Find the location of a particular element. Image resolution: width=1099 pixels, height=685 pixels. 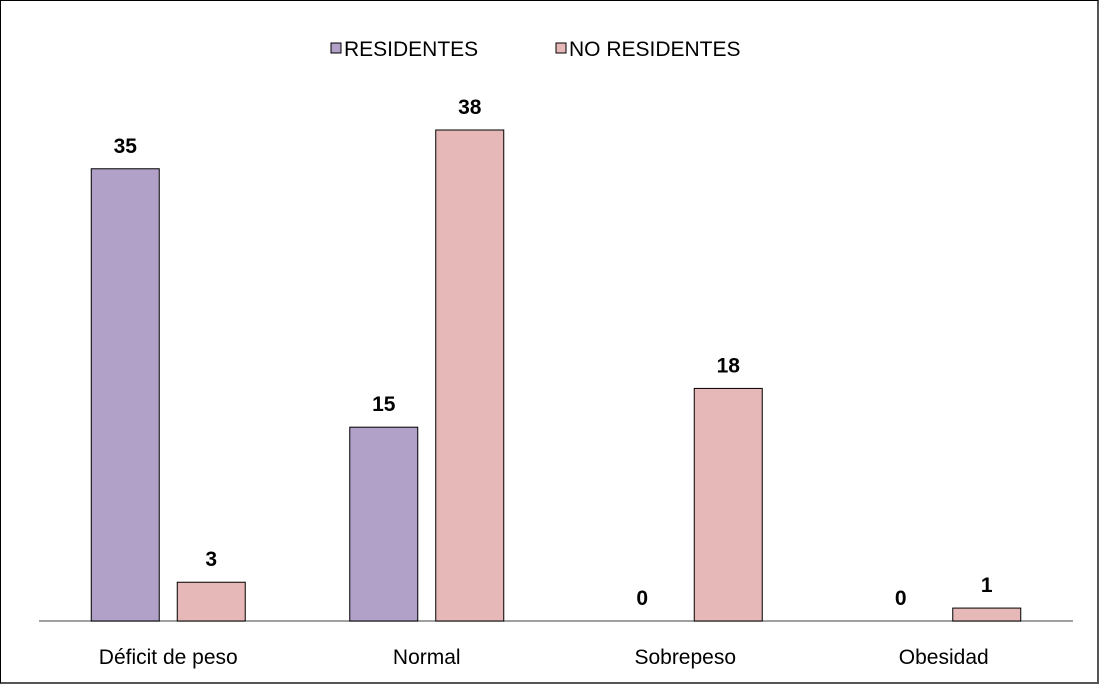

legend: RESIDENTES NO RESIDENTES is located at coordinates (536, 49).